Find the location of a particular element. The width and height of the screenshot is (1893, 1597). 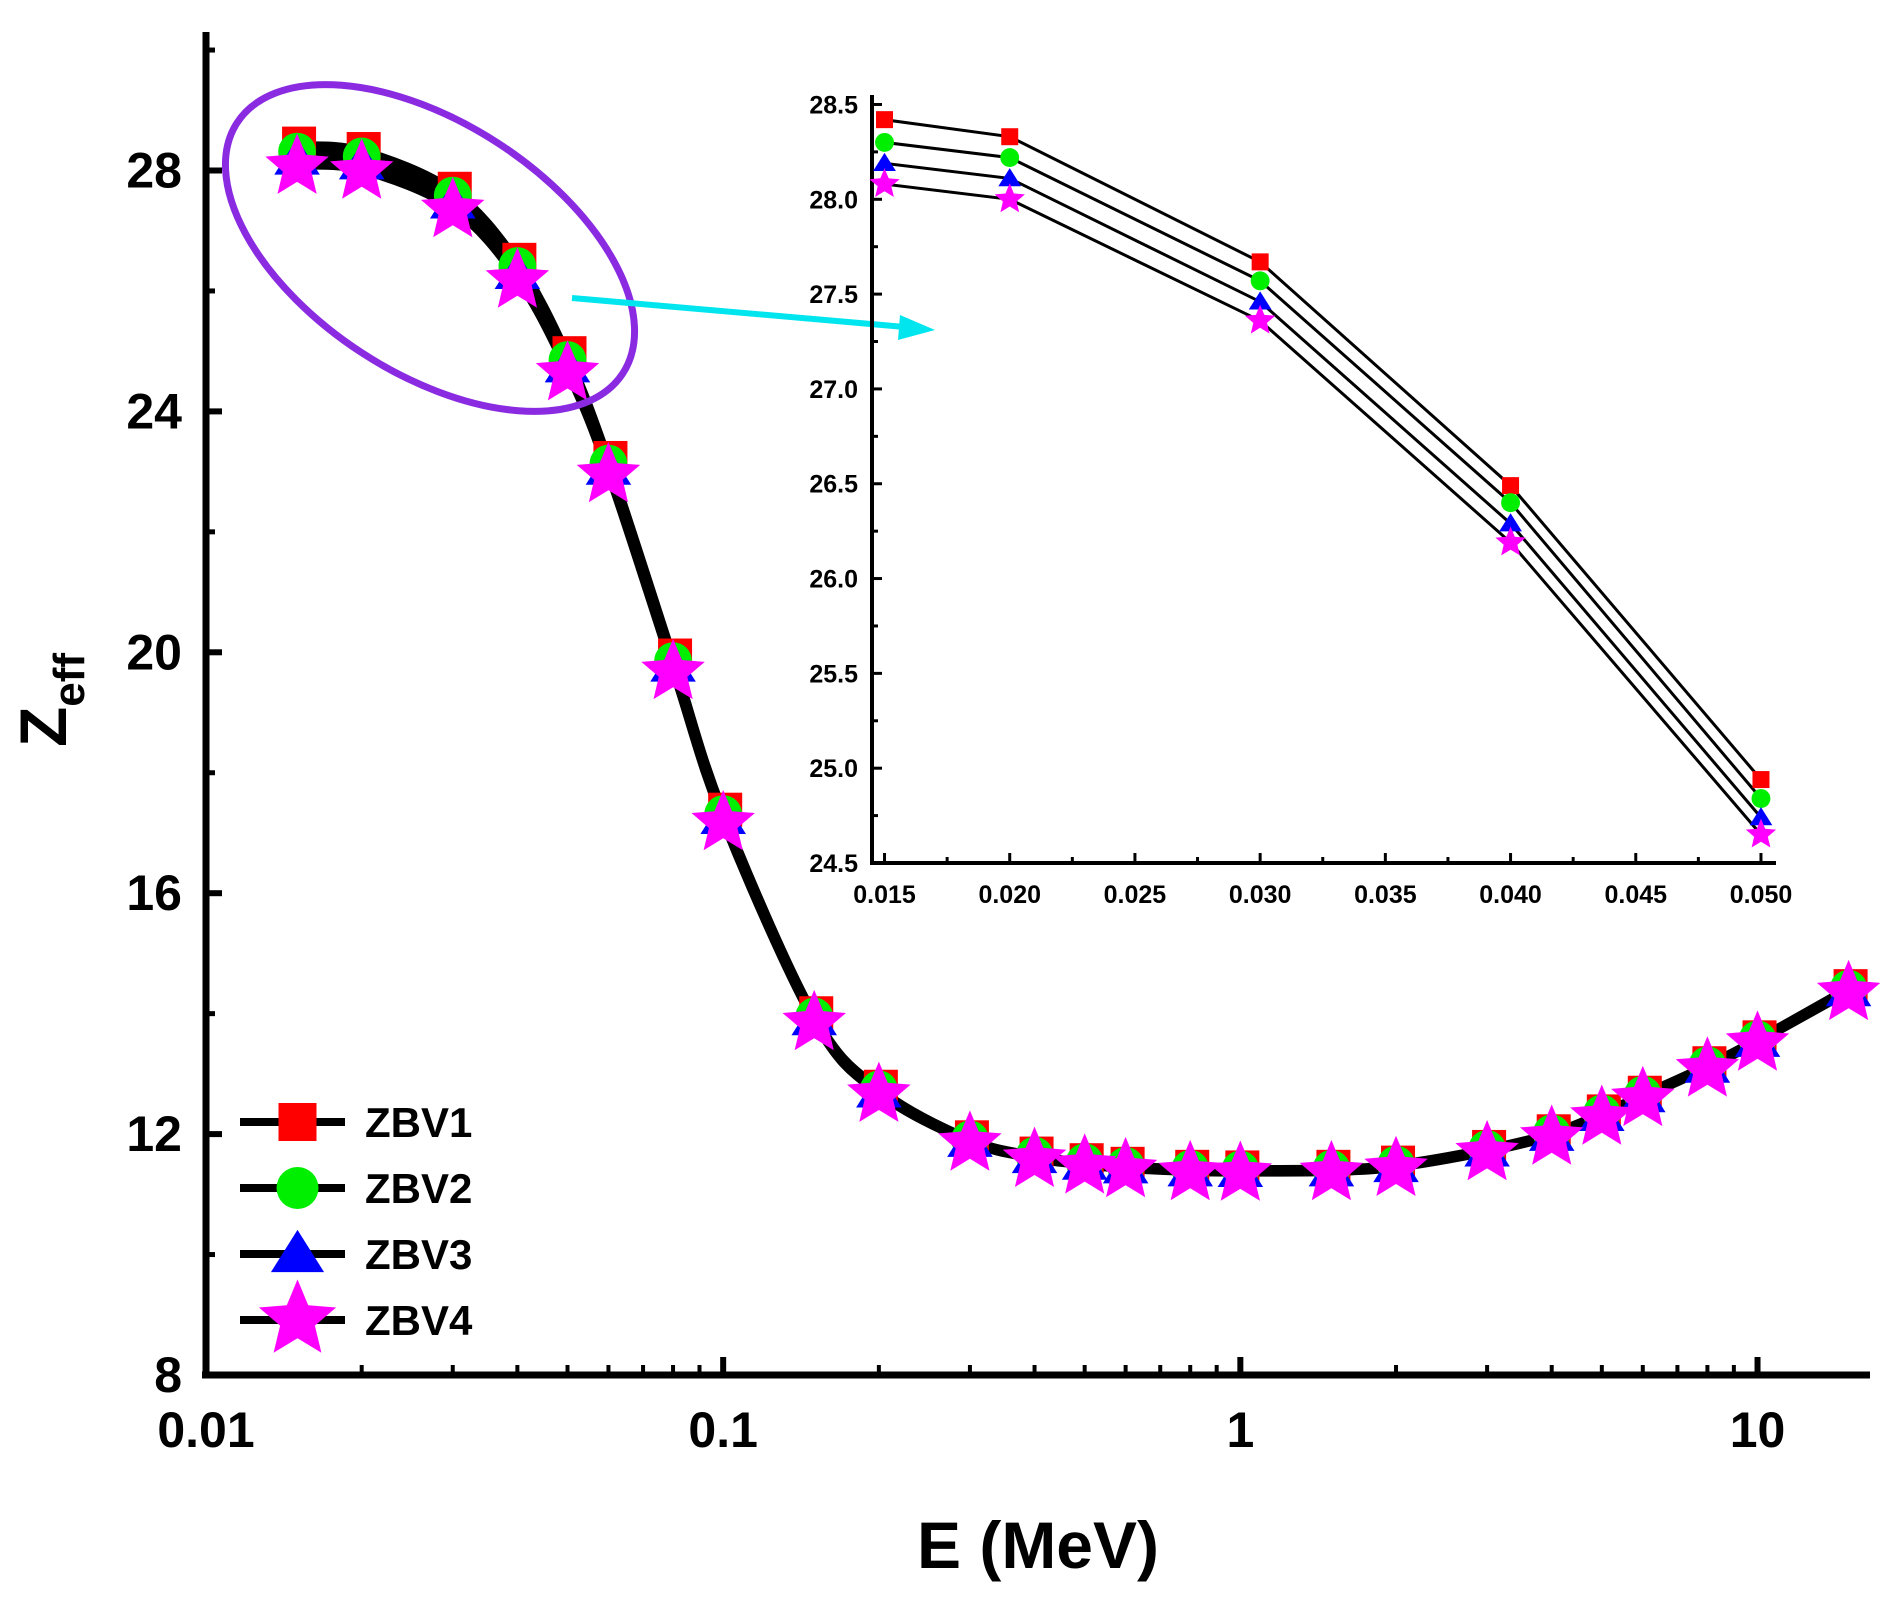

main-y-tick-label: 24 is located at coordinates (154, 411).